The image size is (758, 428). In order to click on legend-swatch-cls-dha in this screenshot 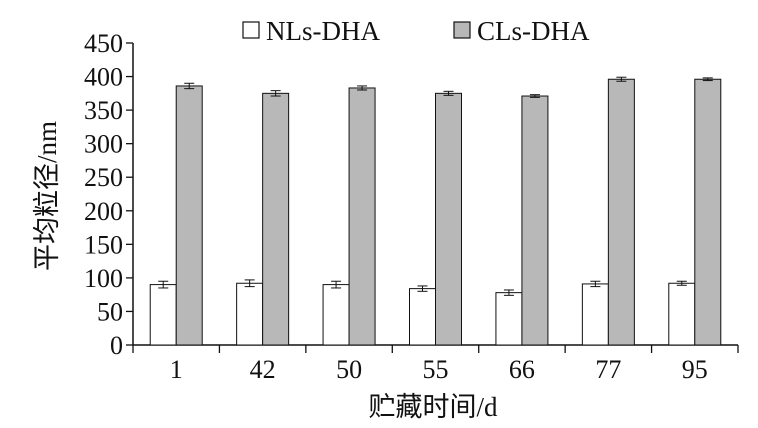, I will do `click(462, 30)`.